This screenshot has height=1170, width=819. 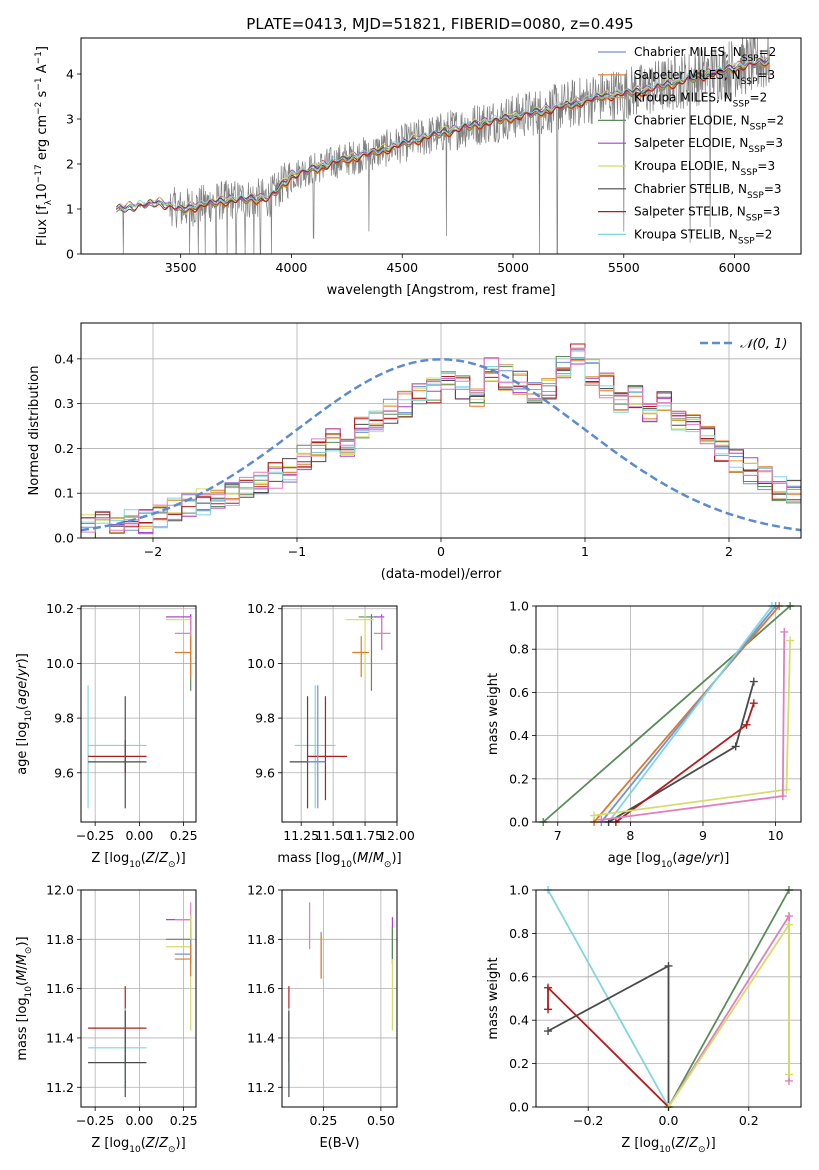 I want to click on y-axis-label: Flux [fλ10−17 erg cm−2 s−1 A−1], so click(x=44, y=146).